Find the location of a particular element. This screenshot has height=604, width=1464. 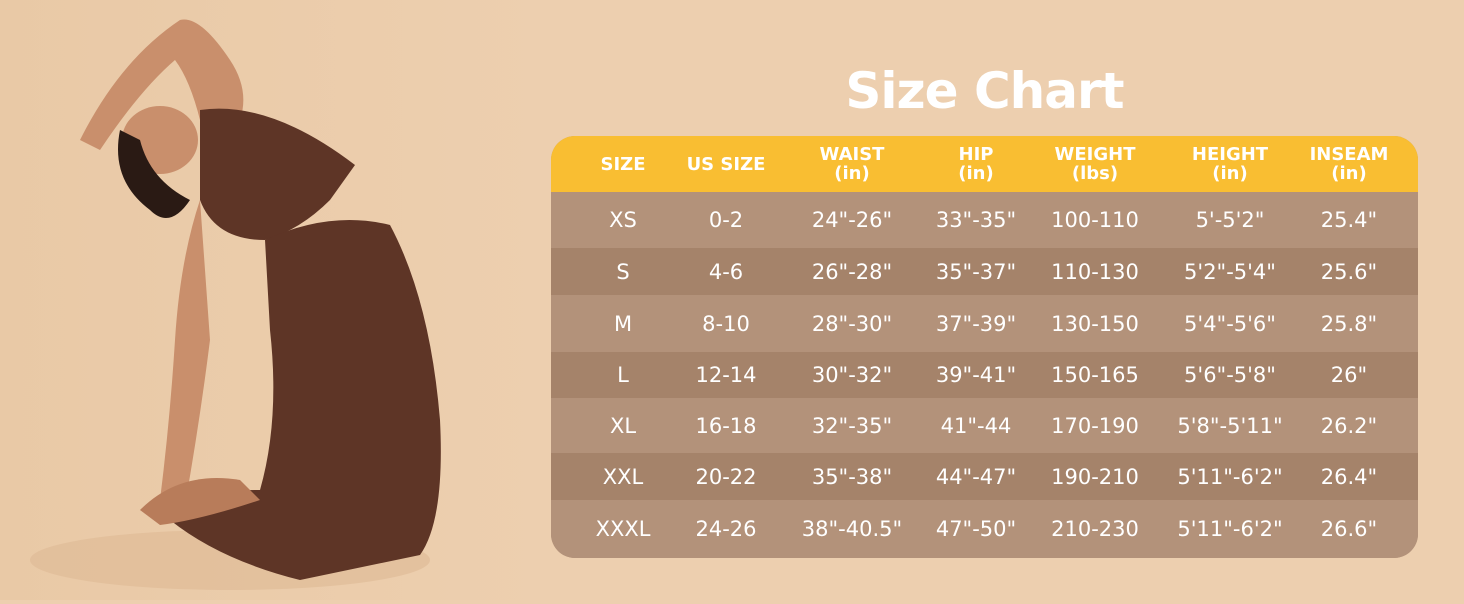

table-cell: 28"-30" is located at coordinates (852, 323).